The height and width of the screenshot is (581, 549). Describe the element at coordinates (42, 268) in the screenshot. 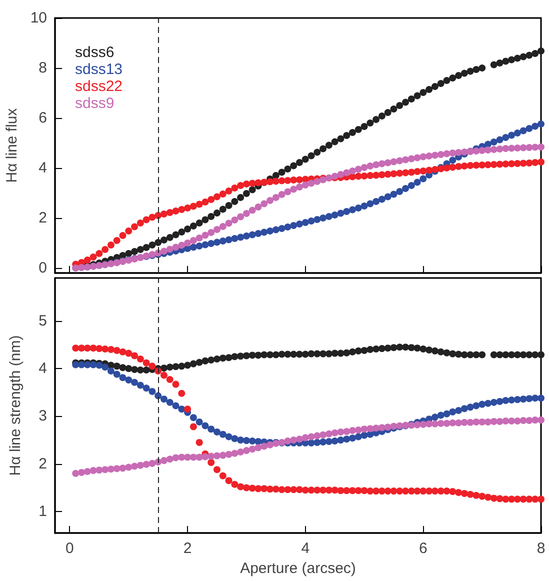

I see `y-tick-label: 0` at that location.